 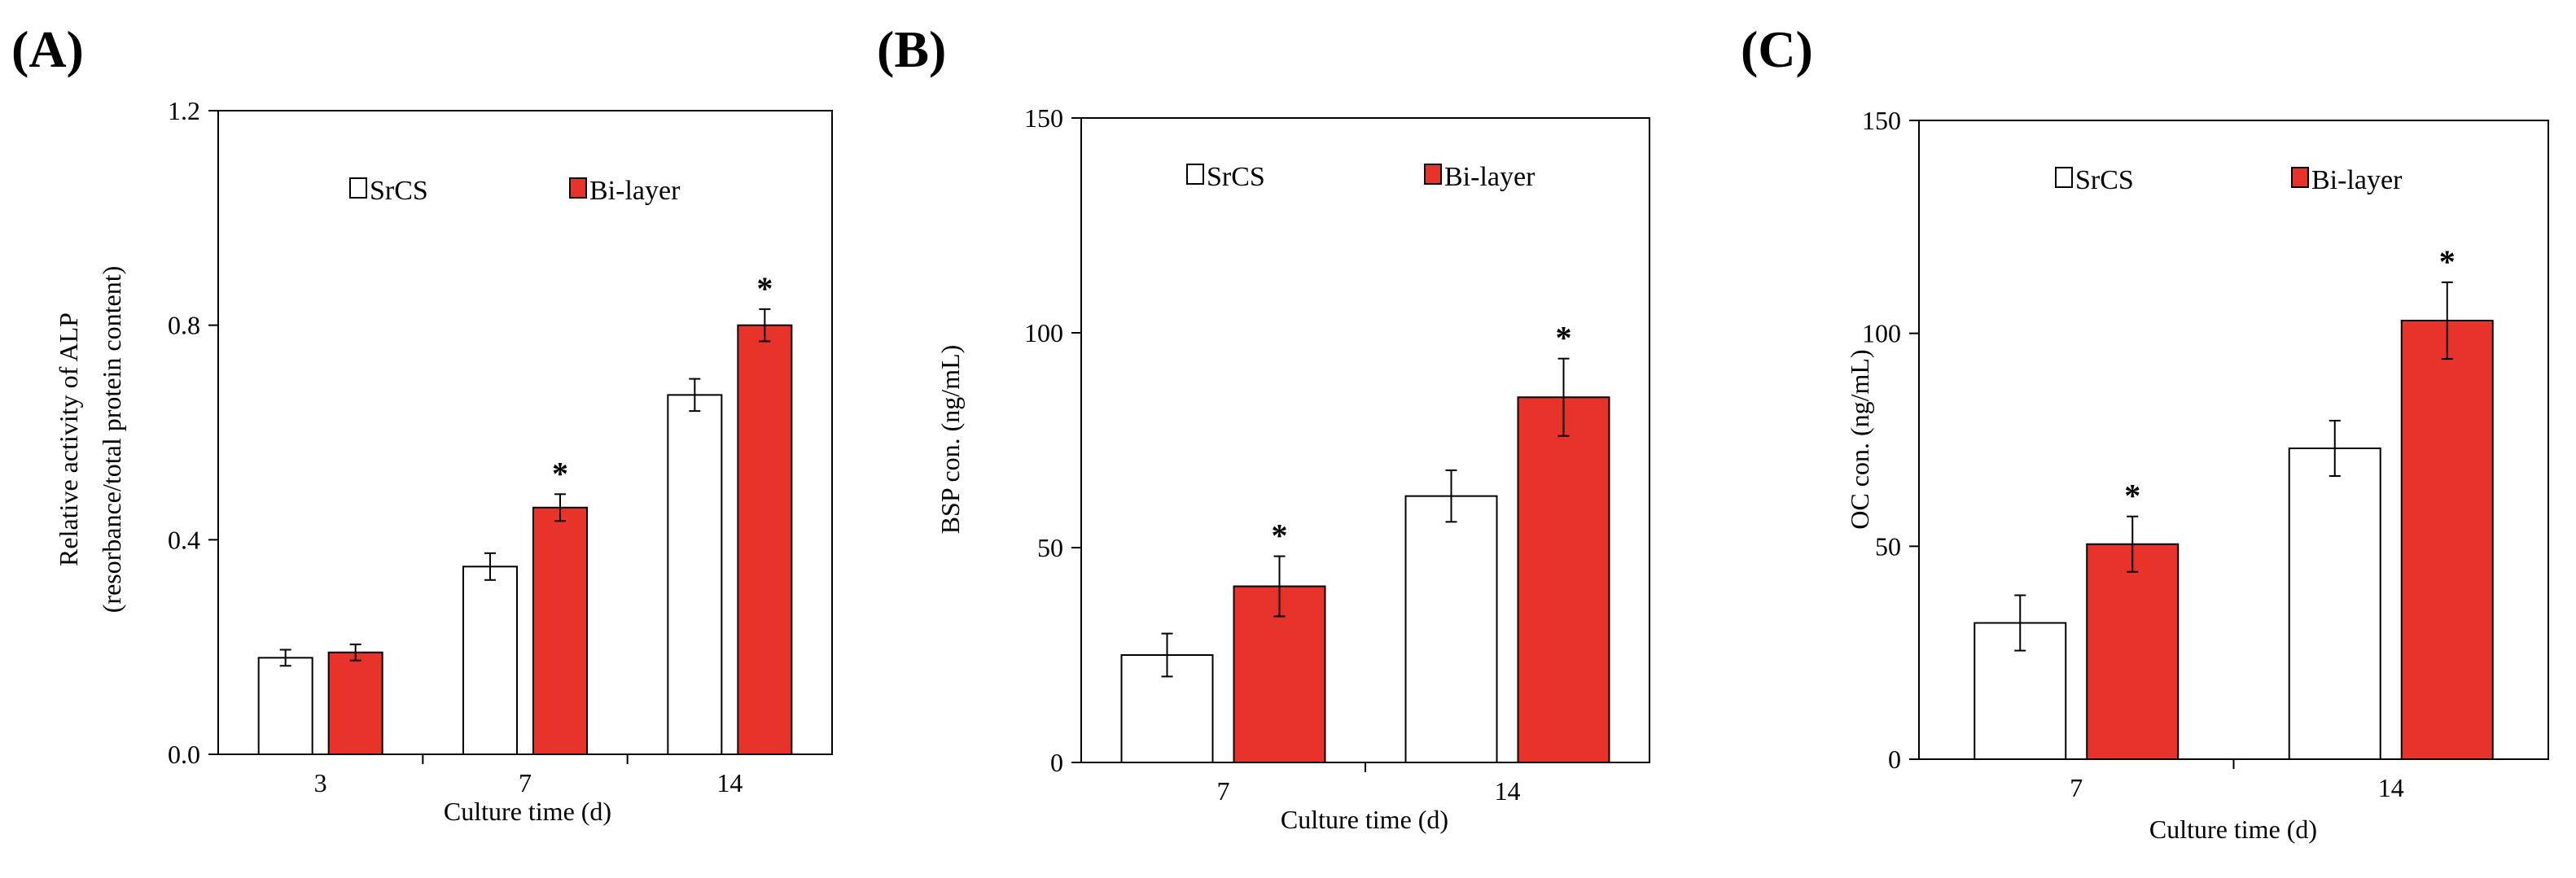 What do you see at coordinates (184, 325) in the screenshot?
I see `y-tick-label: 0.8` at bounding box center [184, 325].